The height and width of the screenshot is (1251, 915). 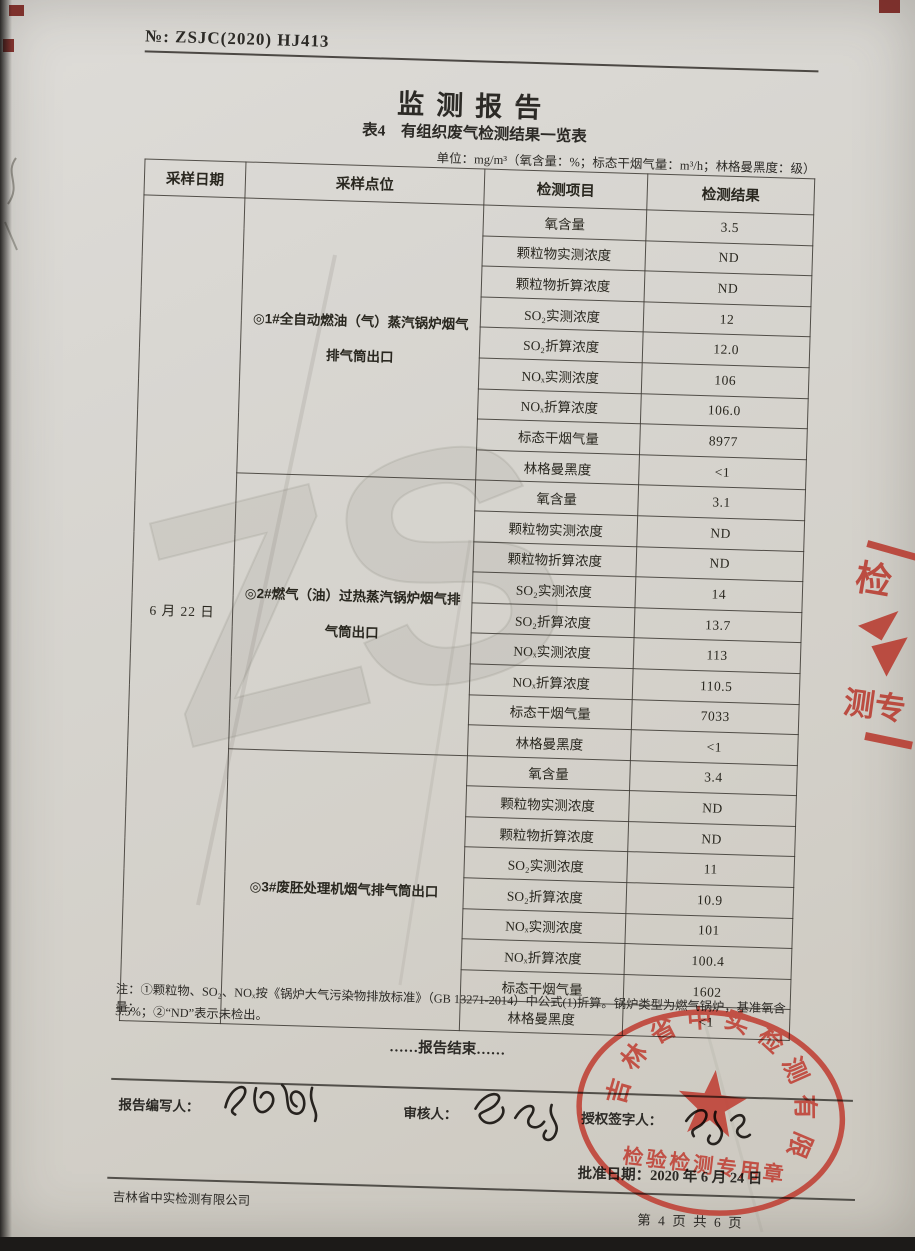 I want to click on writer-label: 报告编写人：, so click(x=159, y=1106).